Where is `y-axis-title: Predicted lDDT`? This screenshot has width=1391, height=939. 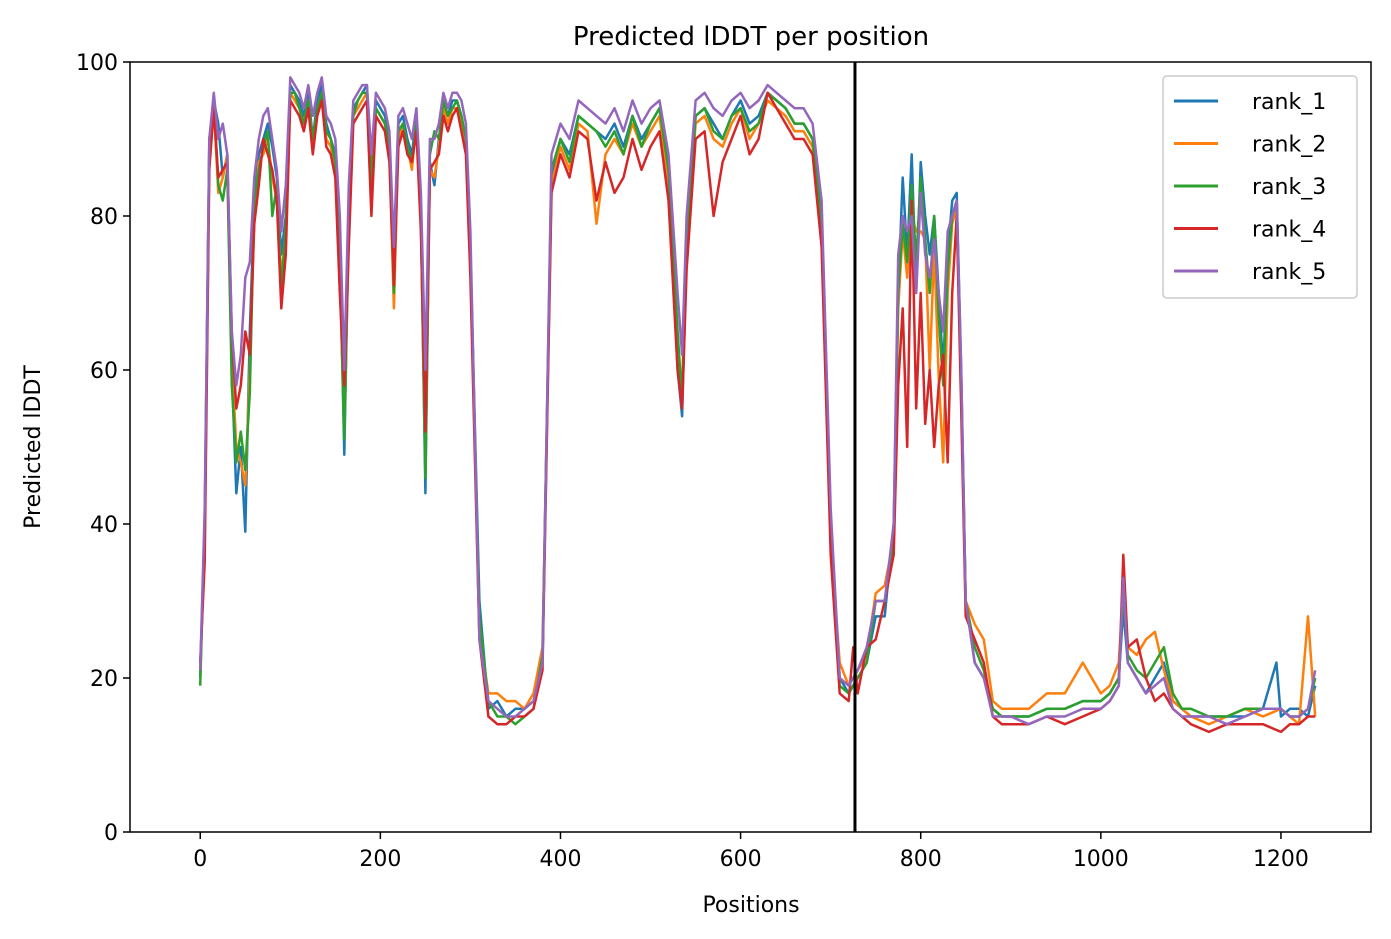 y-axis-title: Predicted lDDT is located at coordinates (33, 447).